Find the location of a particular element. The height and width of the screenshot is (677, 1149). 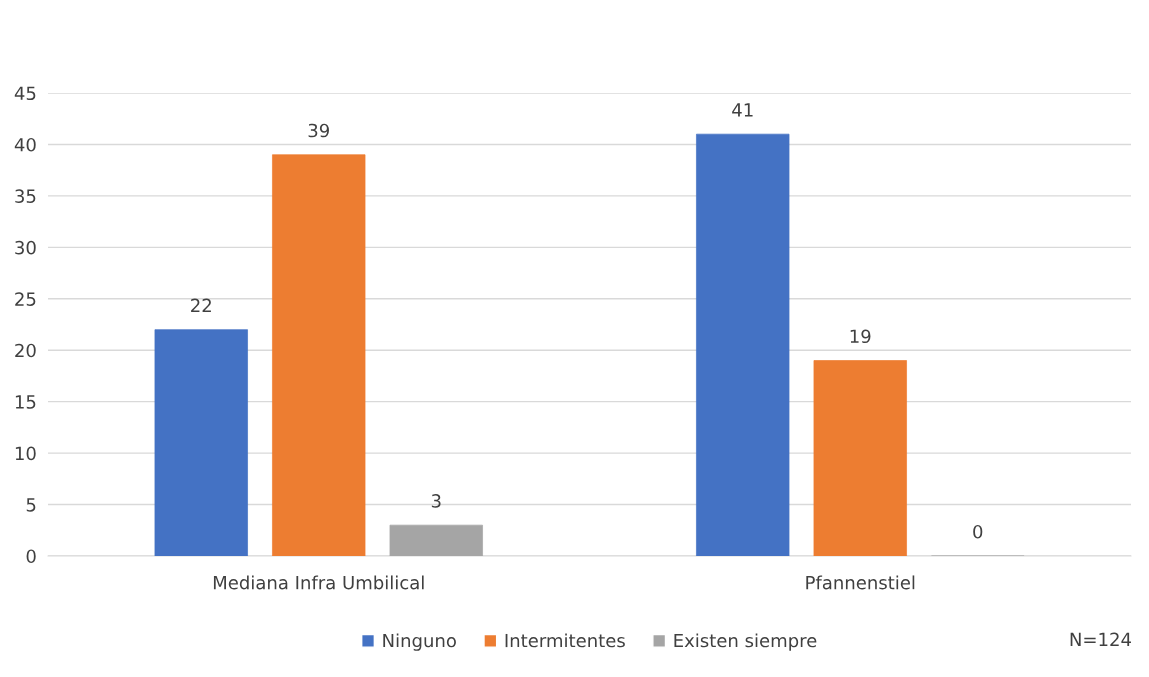

data-label: 41 is located at coordinates (742, 110).